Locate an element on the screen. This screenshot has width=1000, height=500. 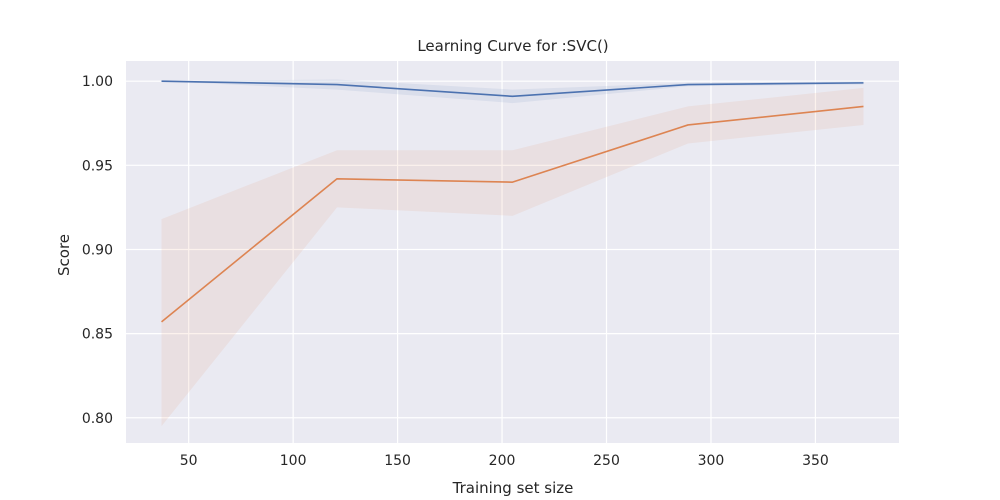
x-tick-labels: 50 100 150 200 250 300 350 is located at coordinates (504, 461).